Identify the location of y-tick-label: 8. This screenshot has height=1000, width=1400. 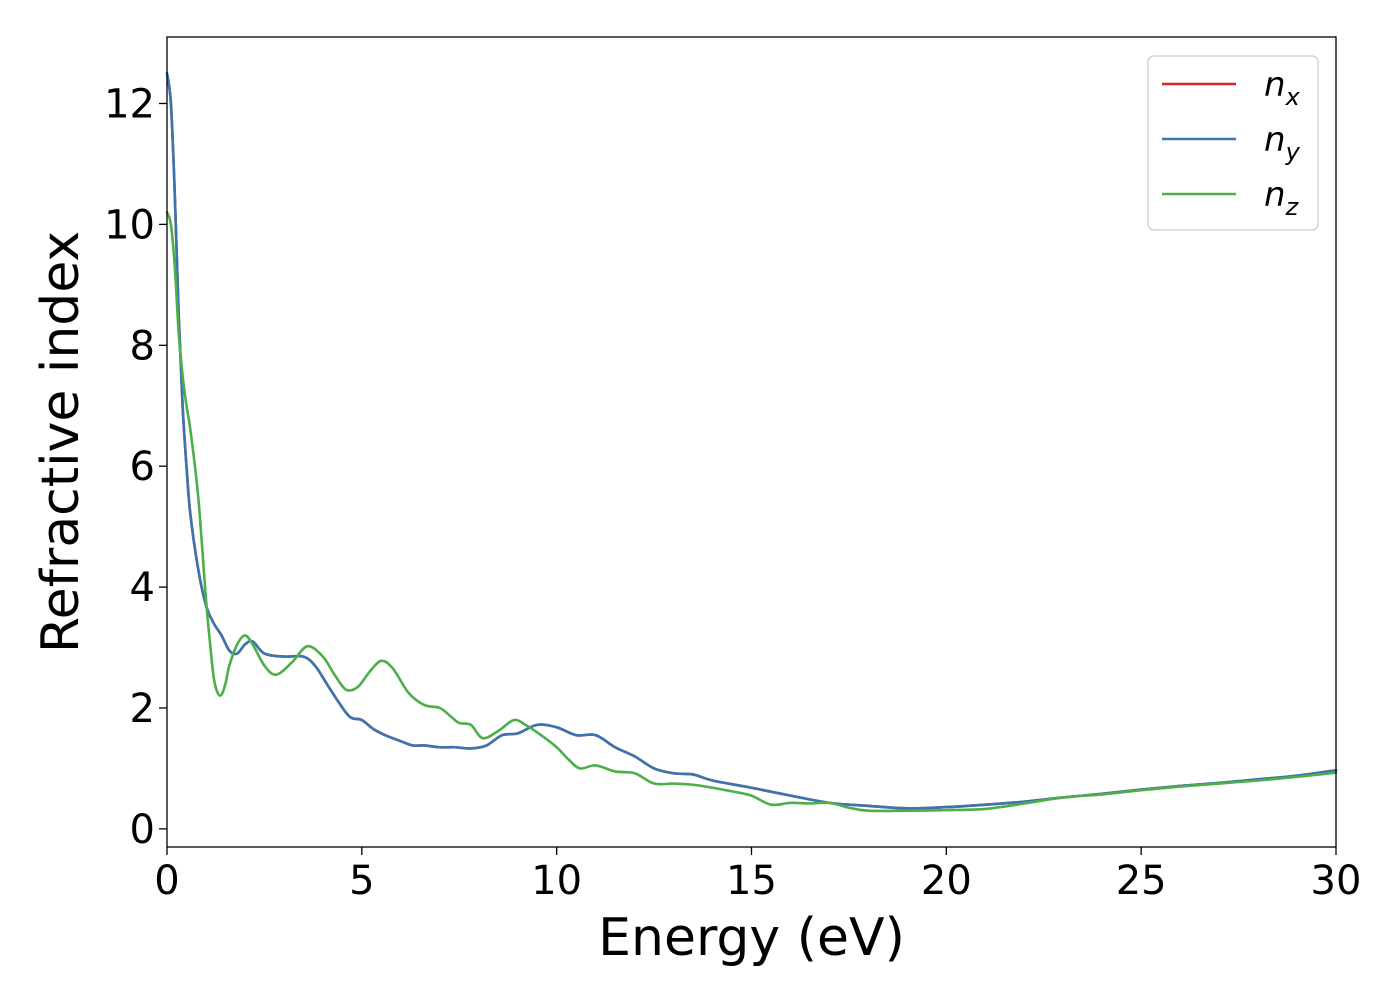
(142, 346).